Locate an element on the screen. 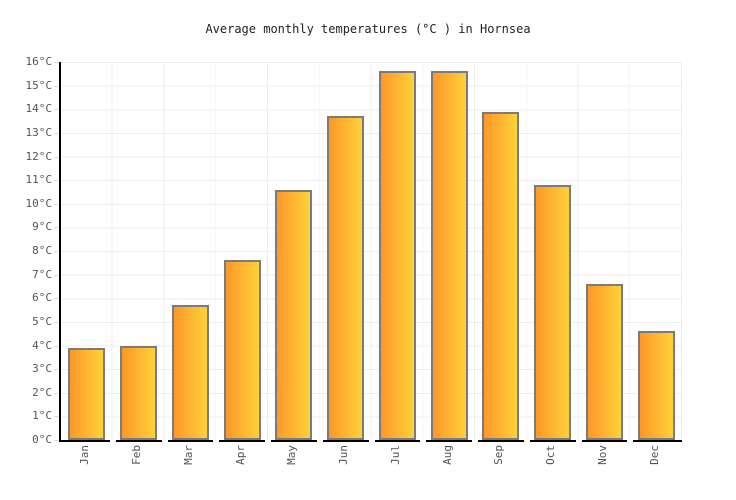 This screenshot has height=500, width=736. x-axis-label: Feb is located at coordinates (137, 455).